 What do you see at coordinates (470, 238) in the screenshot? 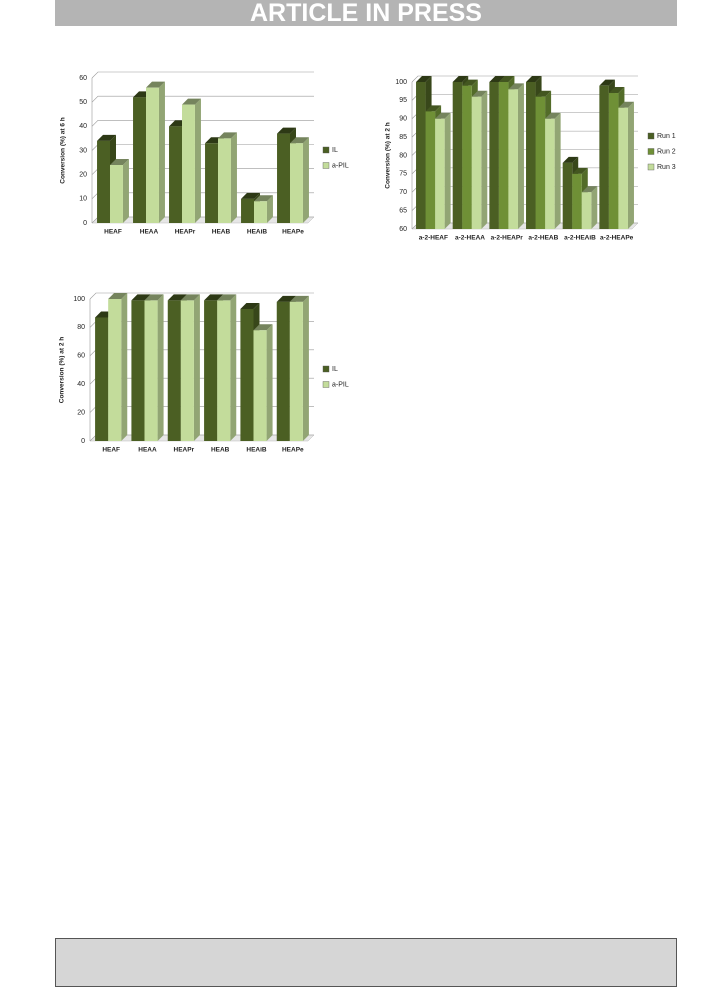
I see `x-tick-label: a-2-HEAA` at bounding box center [470, 238].